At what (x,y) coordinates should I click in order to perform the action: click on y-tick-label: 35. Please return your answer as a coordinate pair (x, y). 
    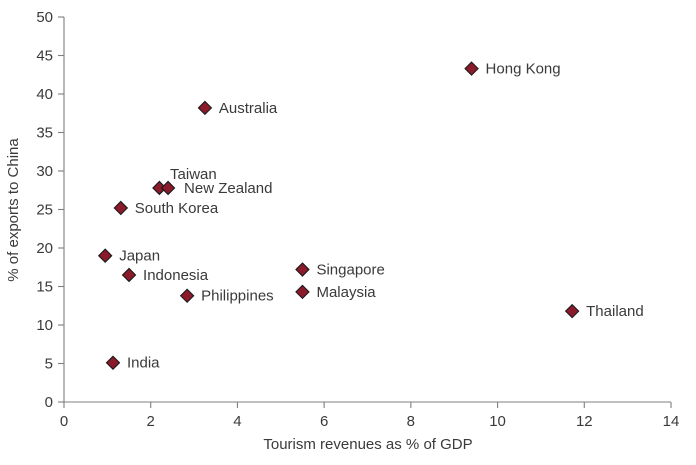
    Looking at the image, I should click on (44, 133).